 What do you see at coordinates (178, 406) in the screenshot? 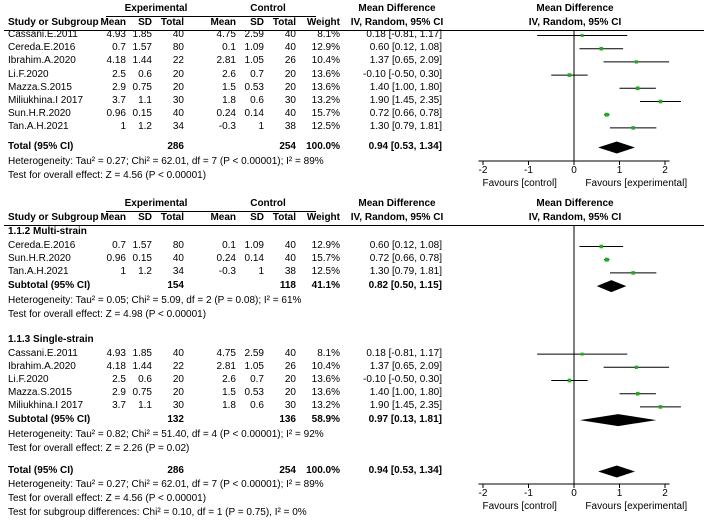
I see `exp-total: 30` at bounding box center [178, 406].